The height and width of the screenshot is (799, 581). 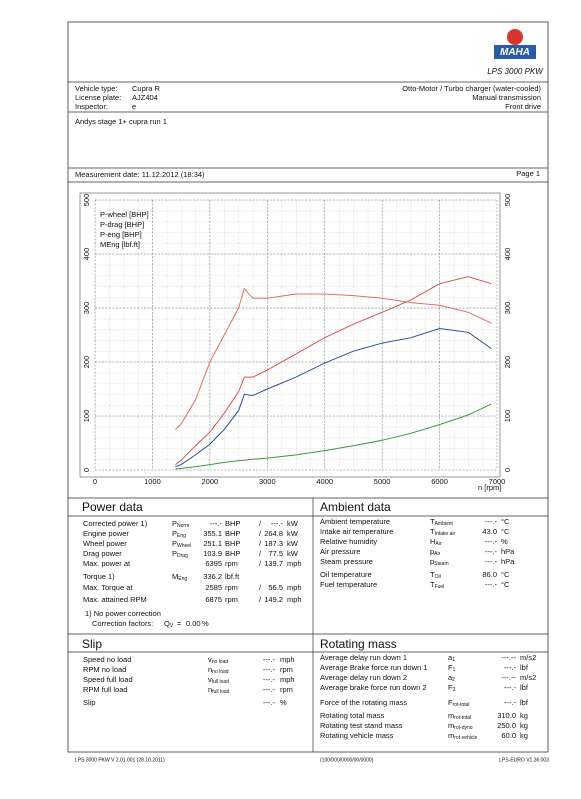 I want to click on row-value2: 56.5, so click(x=275, y=587).